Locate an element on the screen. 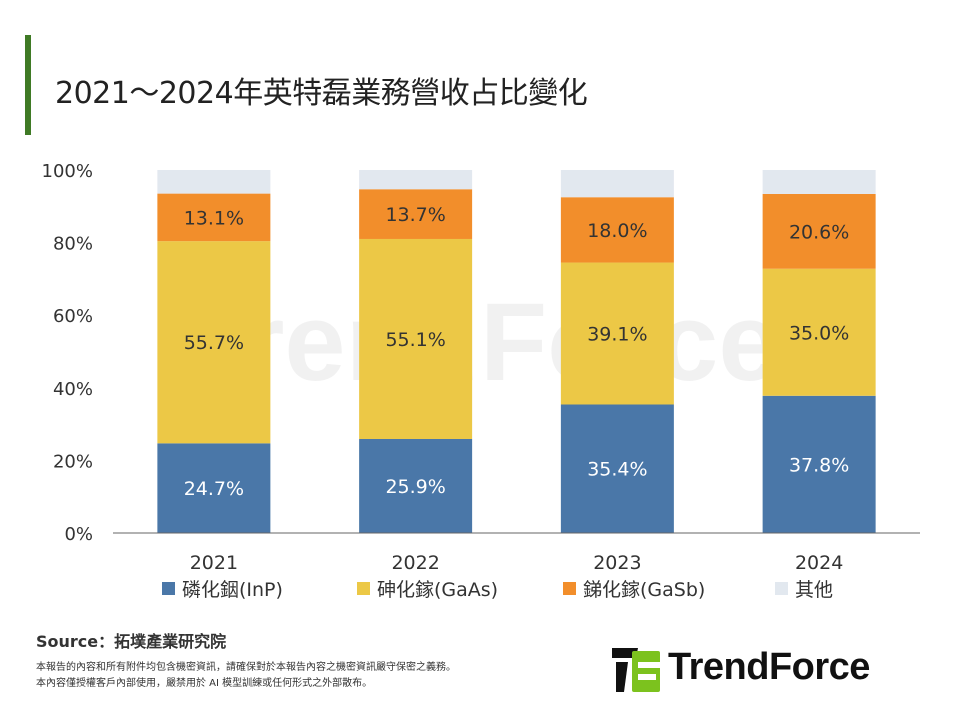 The image size is (960, 720). x-tick-label: 2024 is located at coordinates (819, 563).